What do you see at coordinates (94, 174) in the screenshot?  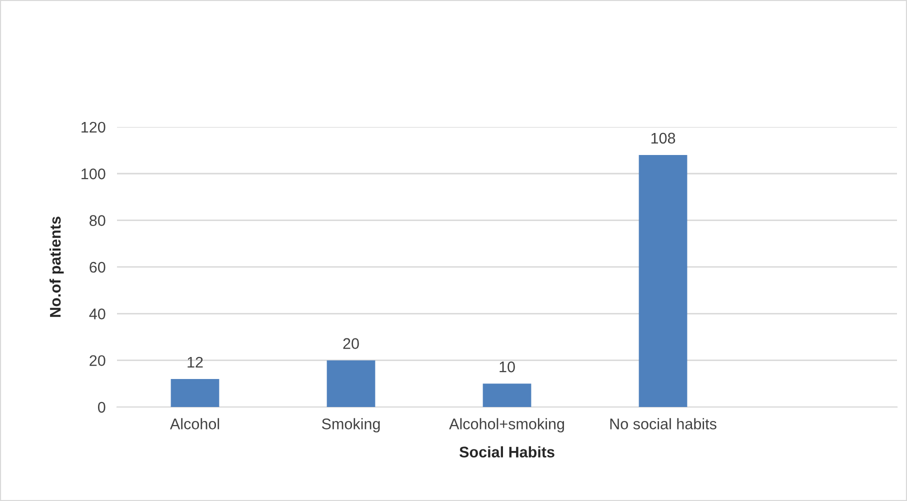 I see `y-tick-label: 100` at bounding box center [94, 174].